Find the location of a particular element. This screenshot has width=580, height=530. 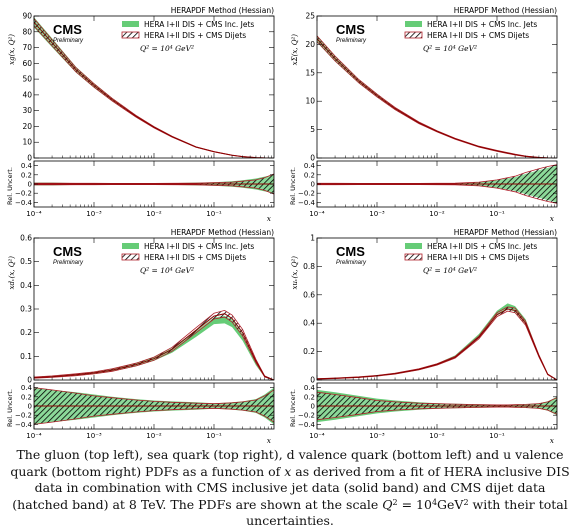

y-tick-label: 0.4 is located at coordinates (309, 323).